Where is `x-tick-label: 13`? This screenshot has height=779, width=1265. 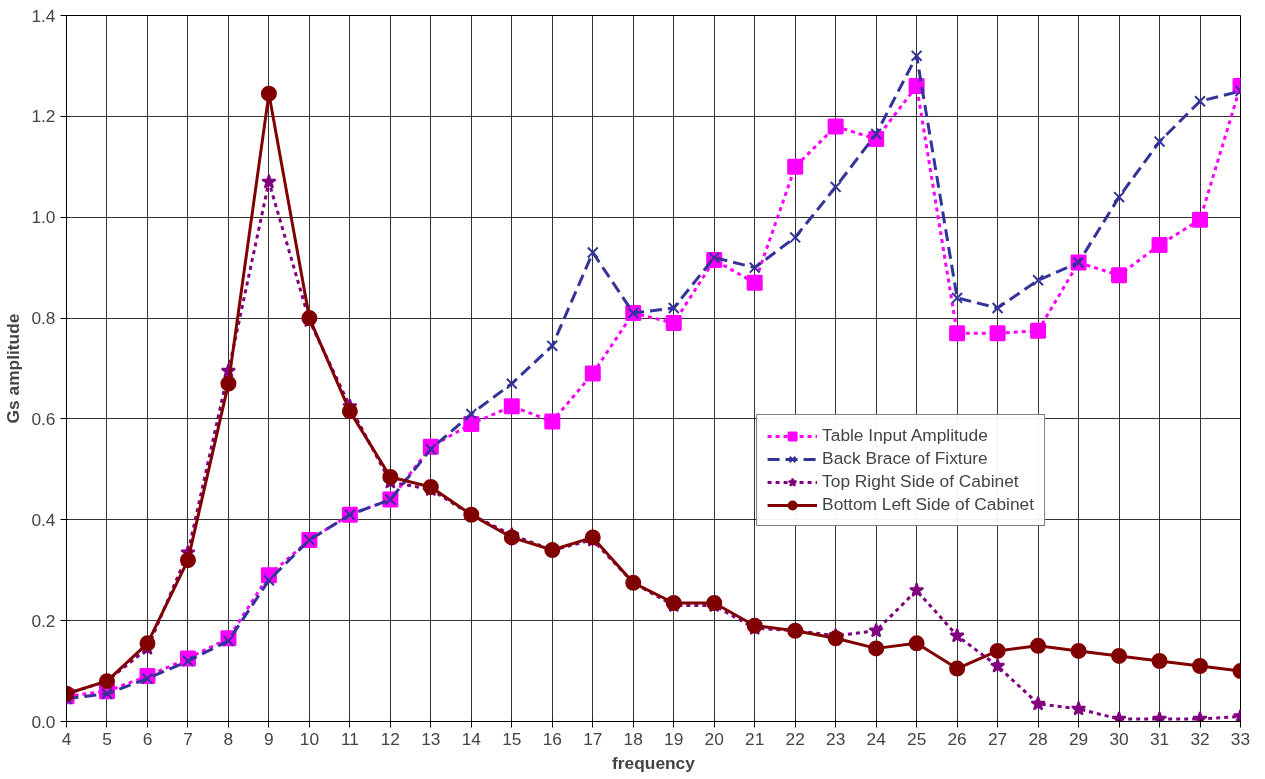
x-tick-label: 13 is located at coordinates (431, 738).